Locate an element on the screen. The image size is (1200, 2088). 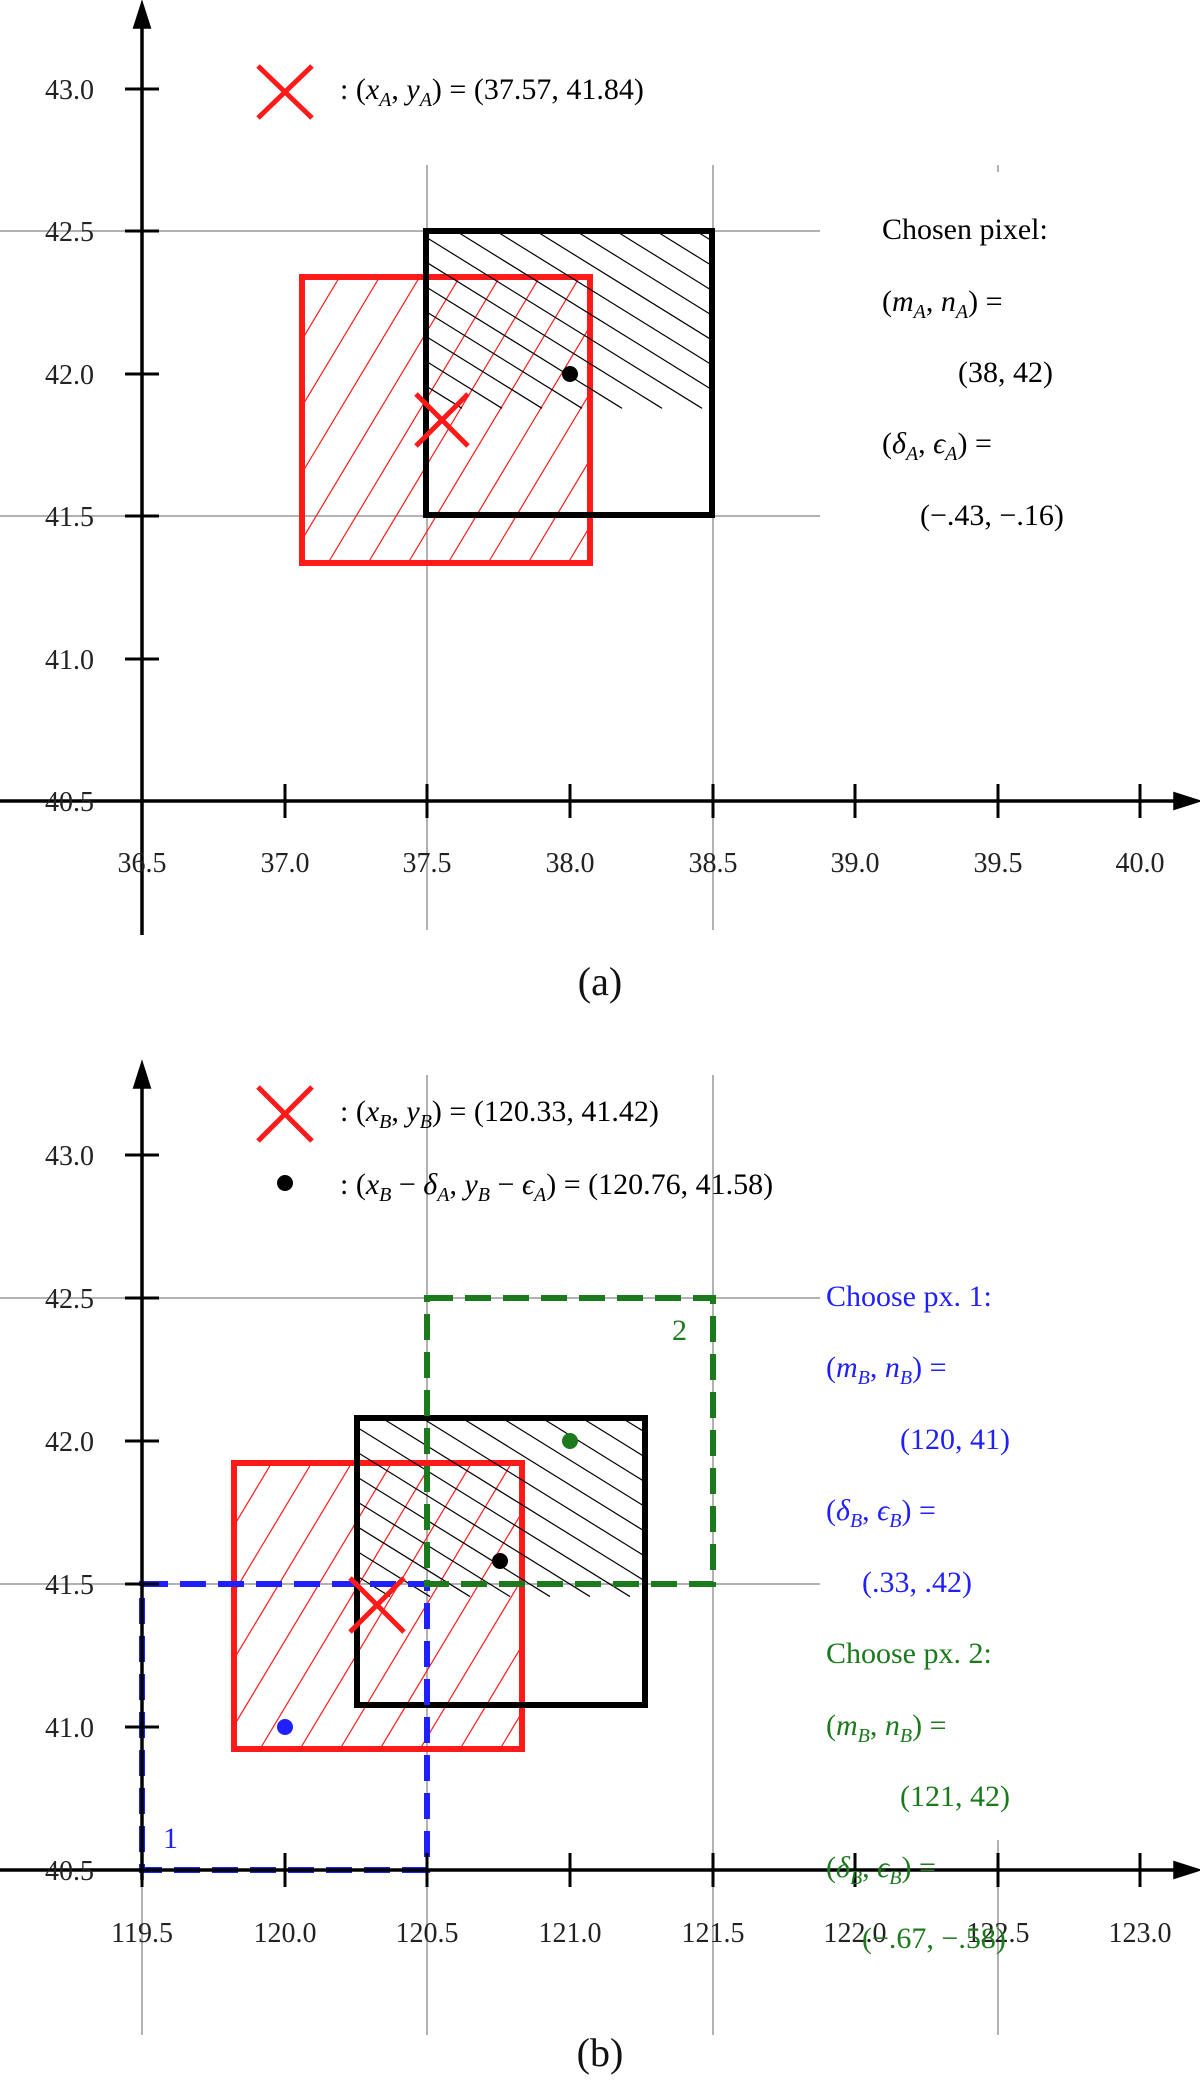
tick-label: 38.5 is located at coordinates (713, 863).